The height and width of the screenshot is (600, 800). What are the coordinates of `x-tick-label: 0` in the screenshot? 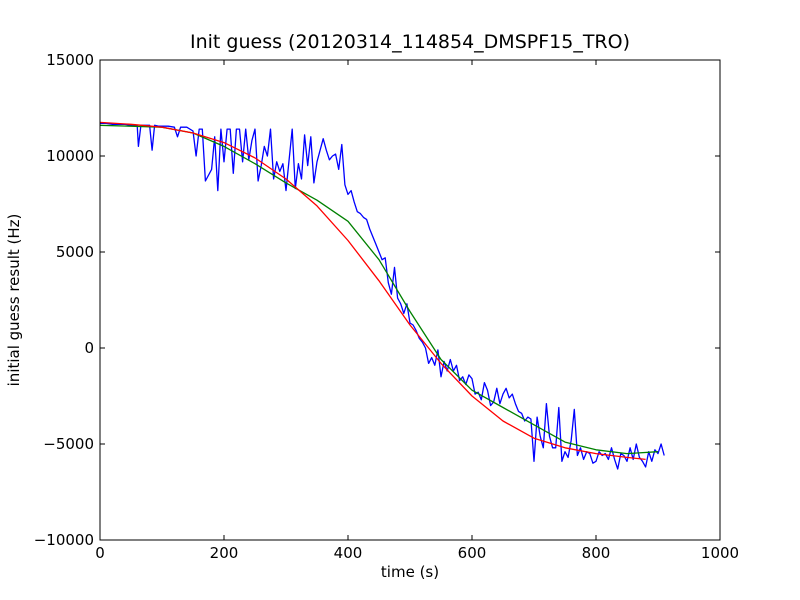 It's located at (100, 553).